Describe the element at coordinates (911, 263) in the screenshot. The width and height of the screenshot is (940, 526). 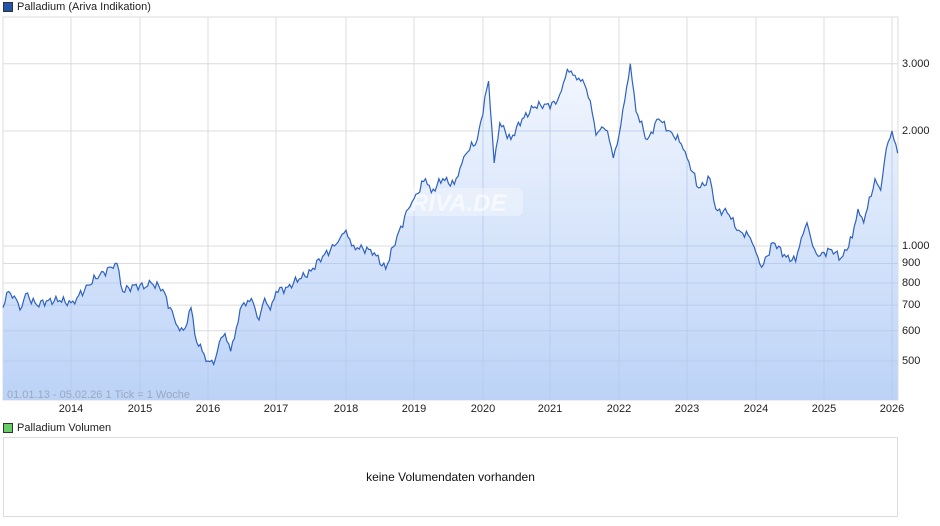
I see `y-tick-label: 900` at that location.